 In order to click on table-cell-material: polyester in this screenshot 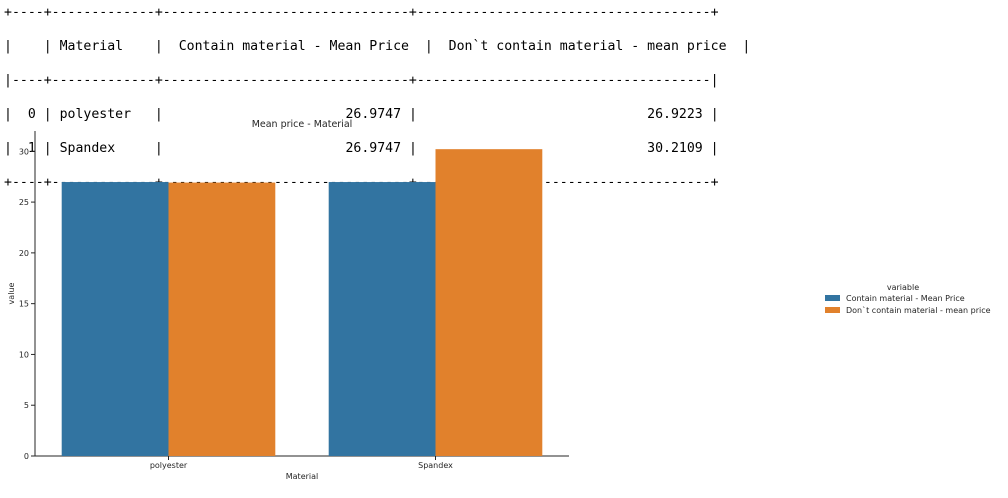, I will do `click(95, 114)`.